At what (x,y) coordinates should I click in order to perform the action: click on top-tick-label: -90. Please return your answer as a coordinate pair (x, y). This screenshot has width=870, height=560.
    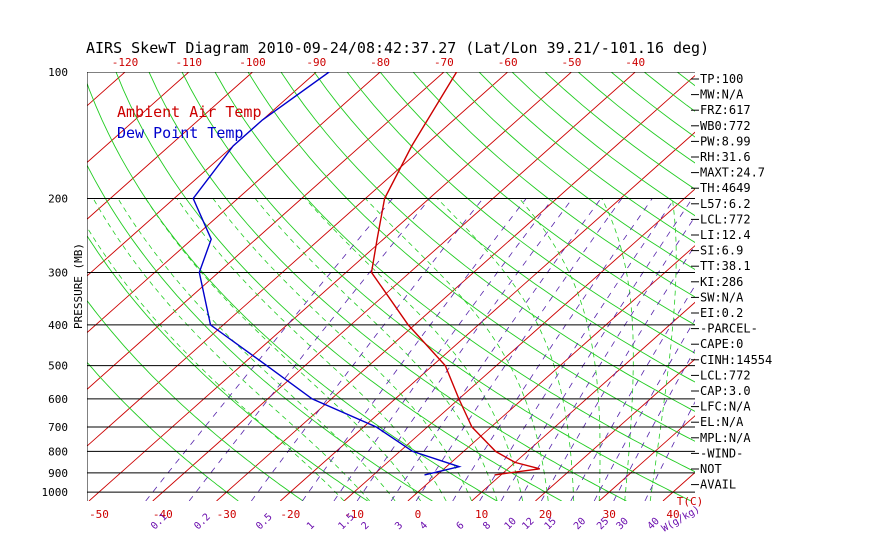
    Looking at the image, I should click on (316, 62).